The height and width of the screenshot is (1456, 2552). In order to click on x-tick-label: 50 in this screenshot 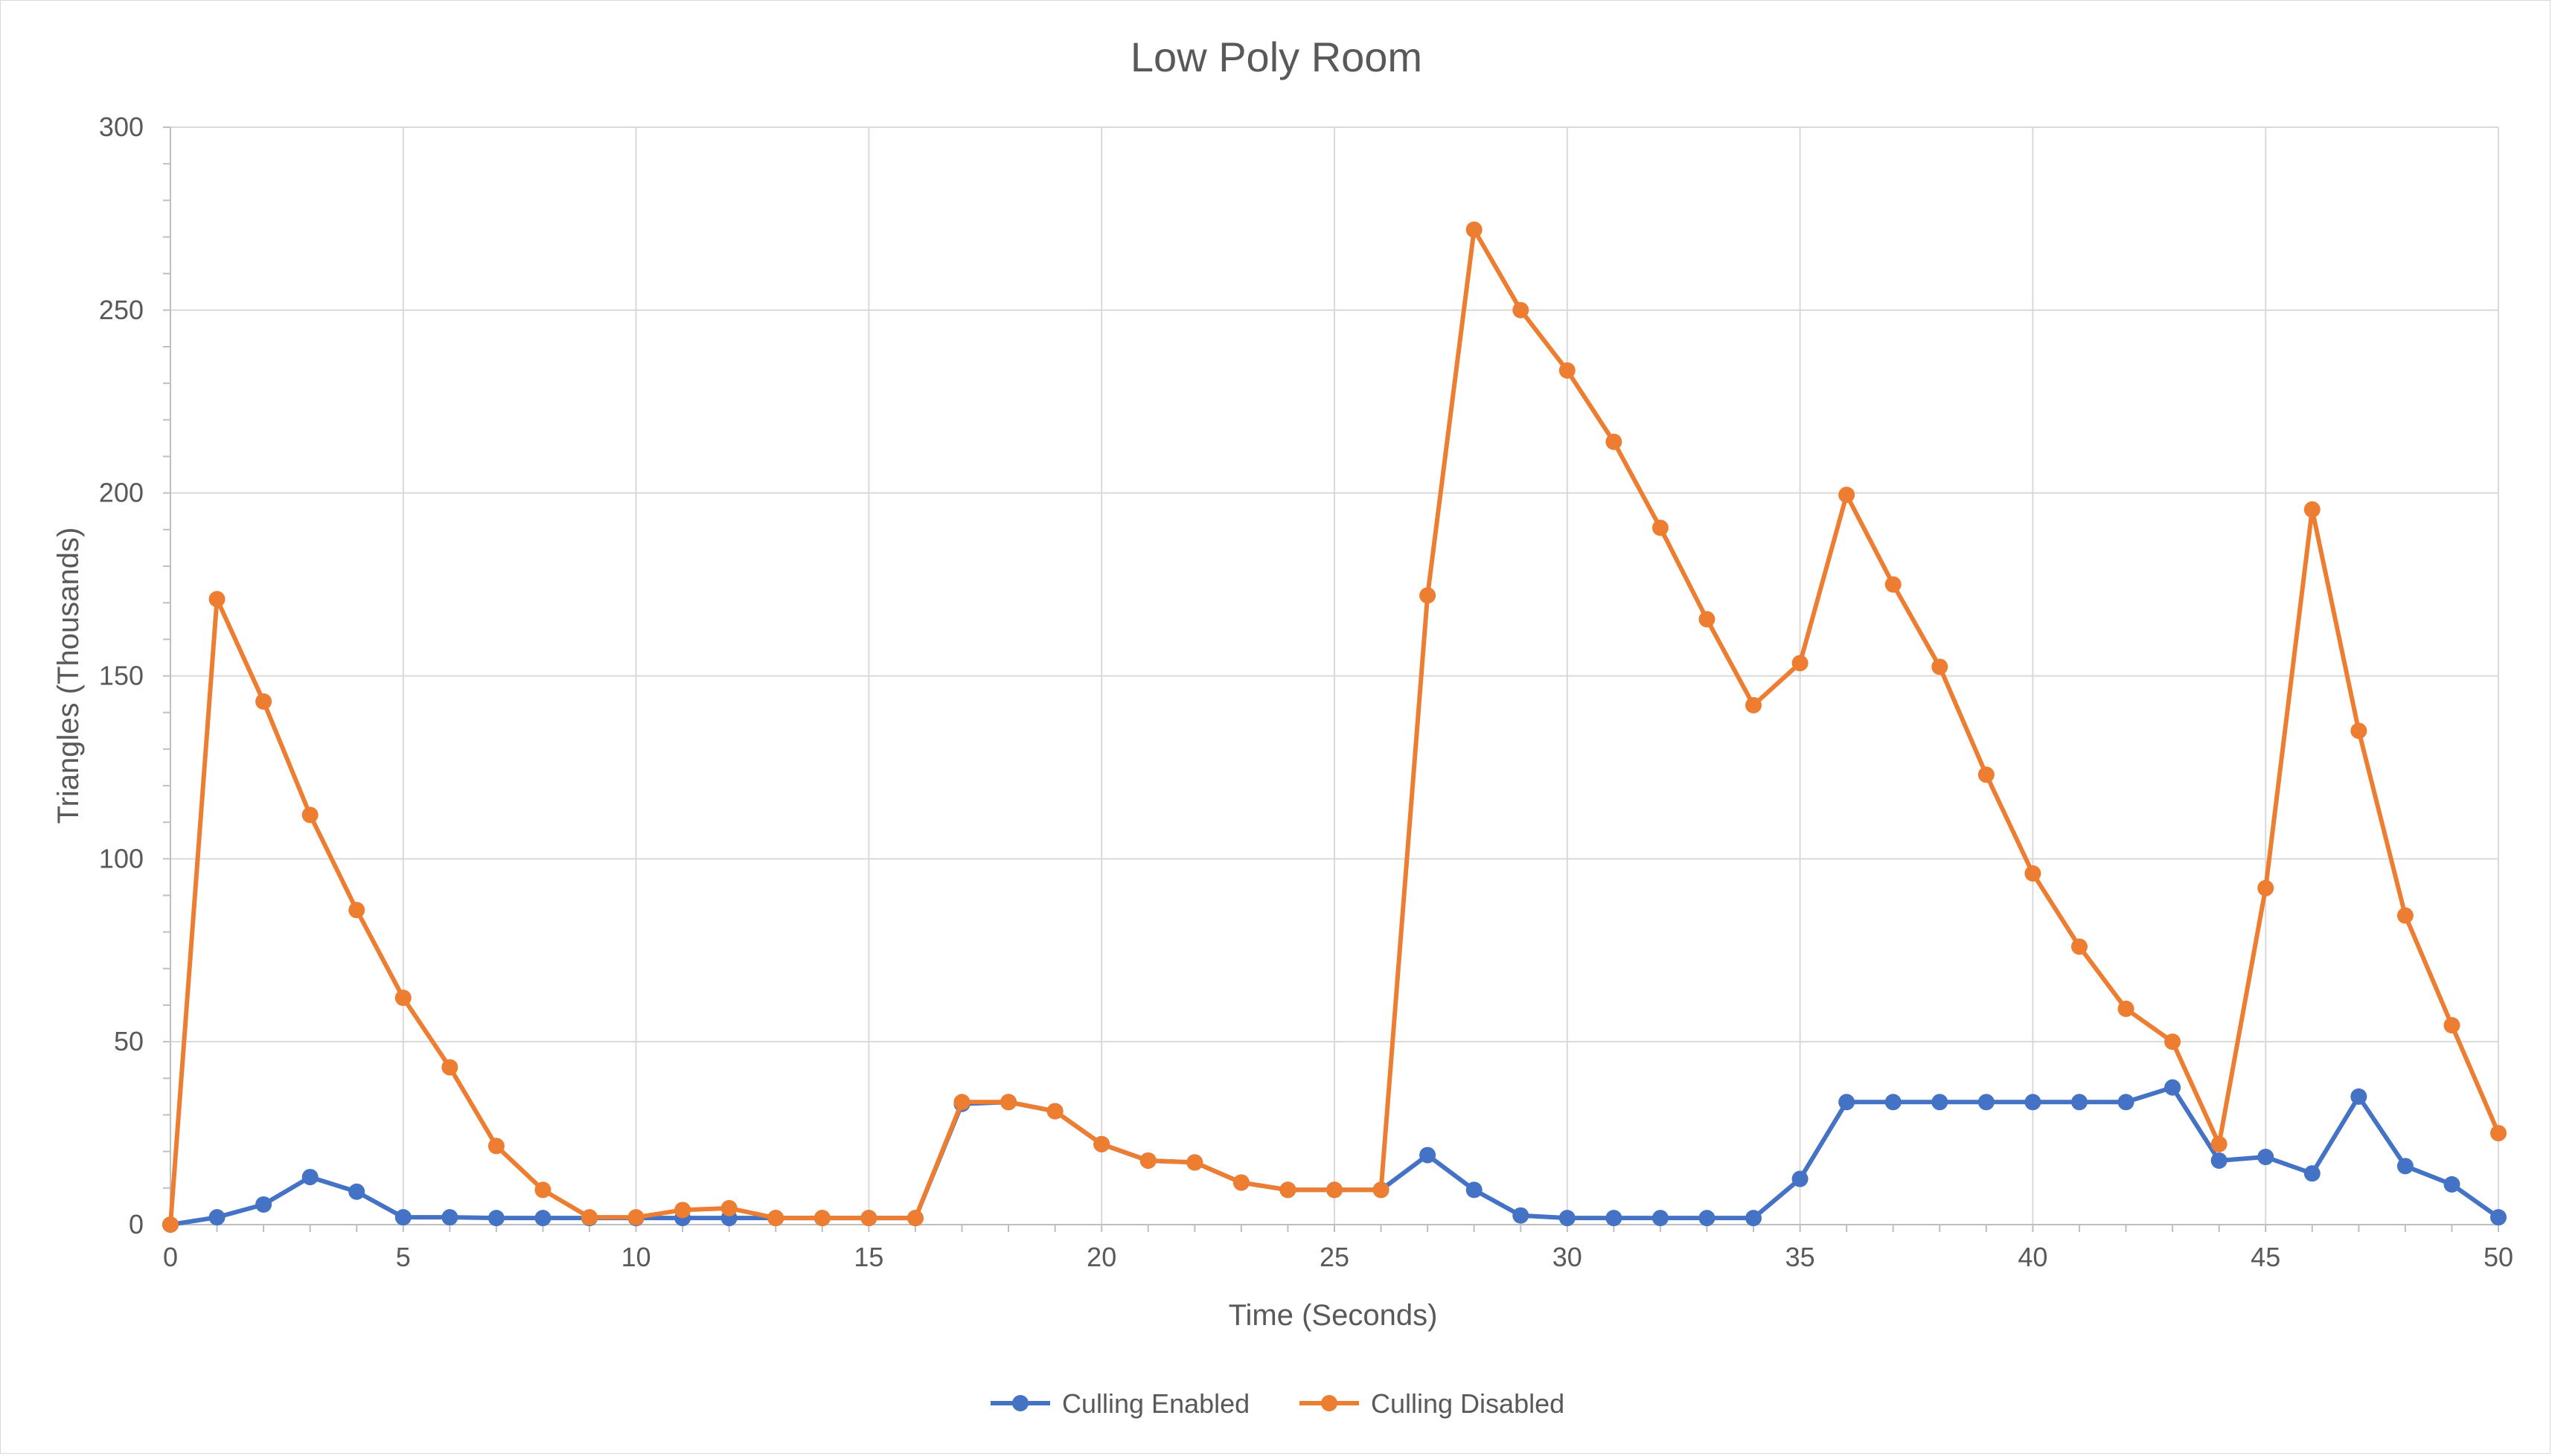, I will do `click(2499, 1257)`.